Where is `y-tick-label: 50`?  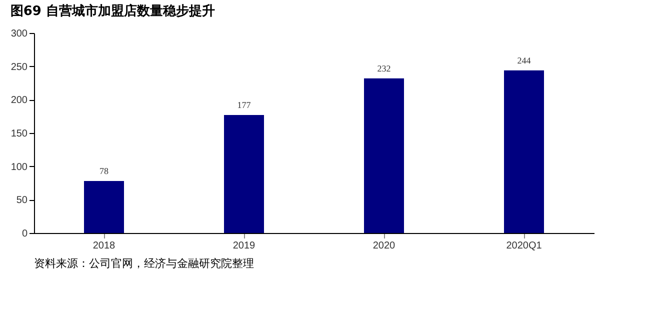 y-tick-label: 50 is located at coordinates (22, 200).